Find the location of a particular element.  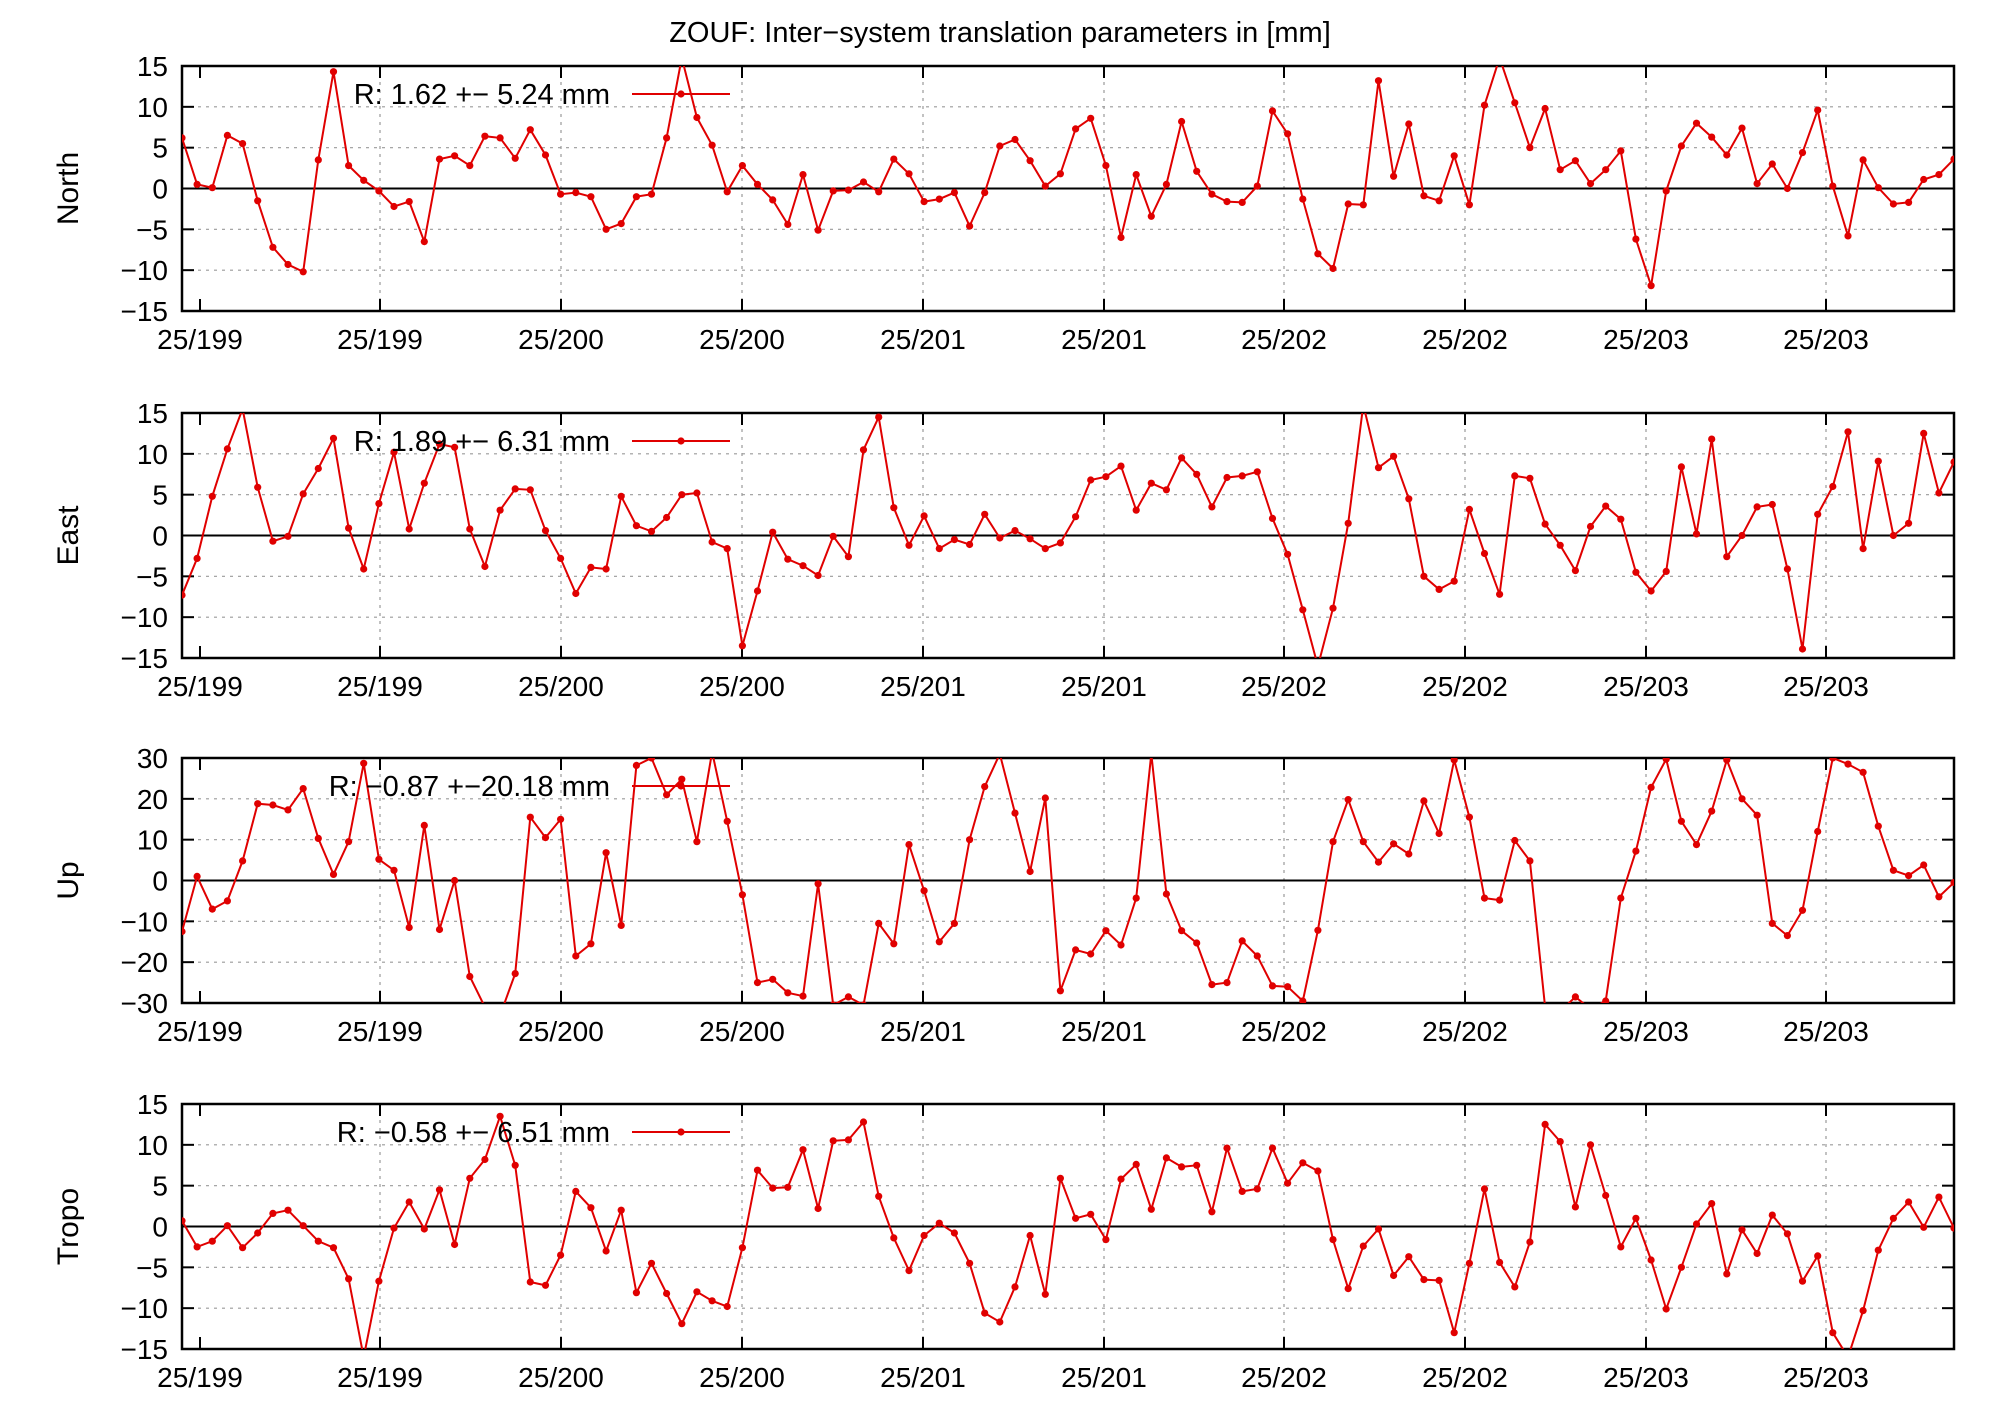

y-tick-label: 30 is located at coordinates (152, 758).